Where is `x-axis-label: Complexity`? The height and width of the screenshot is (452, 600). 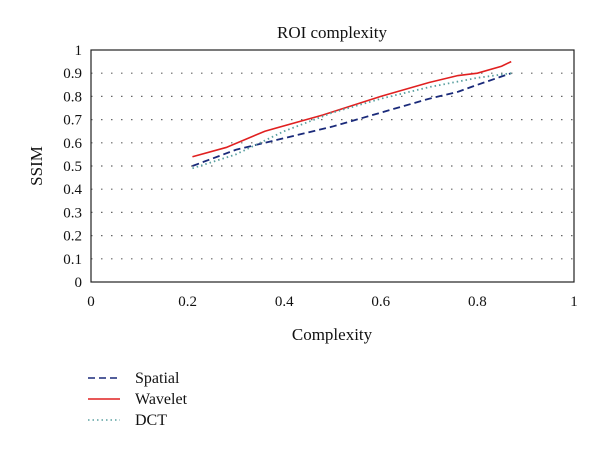
x-axis-label: Complexity is located at coordinates (332, 334).